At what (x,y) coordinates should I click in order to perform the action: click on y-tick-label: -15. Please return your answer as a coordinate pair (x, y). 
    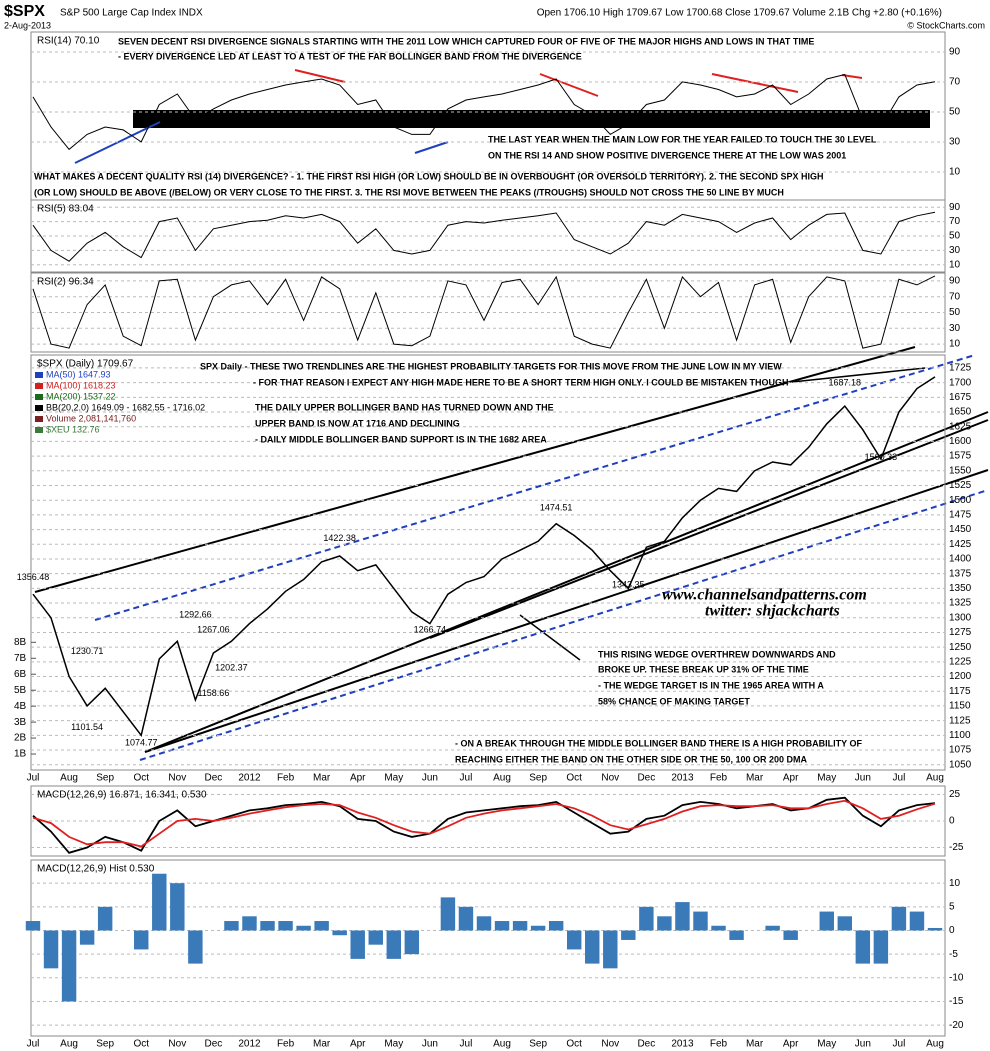
    Looking at the image, I should click on (956, 1001).